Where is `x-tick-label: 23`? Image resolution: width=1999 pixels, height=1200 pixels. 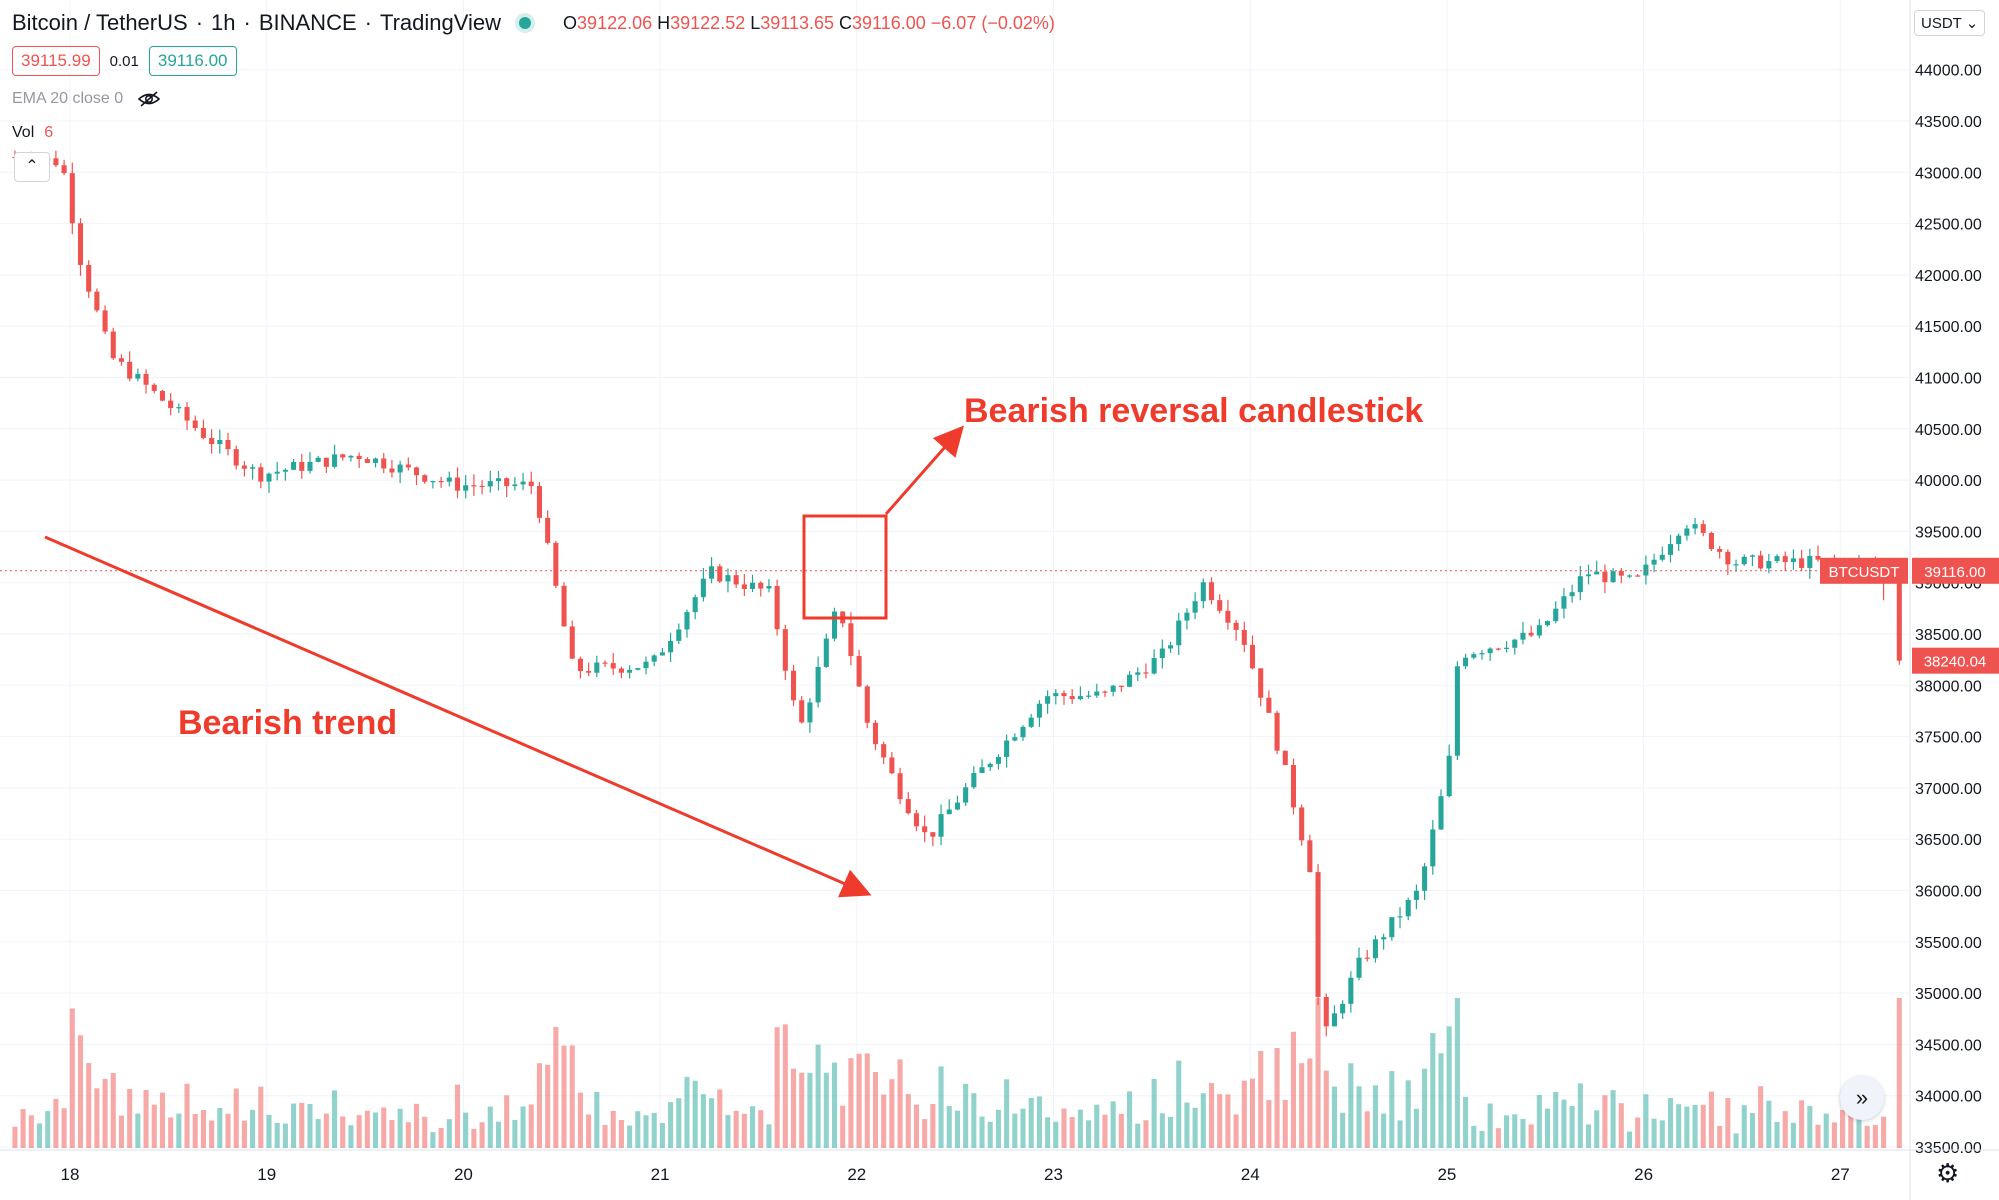 x-tick-label: 23 is located at coordinates (1053, 1174).